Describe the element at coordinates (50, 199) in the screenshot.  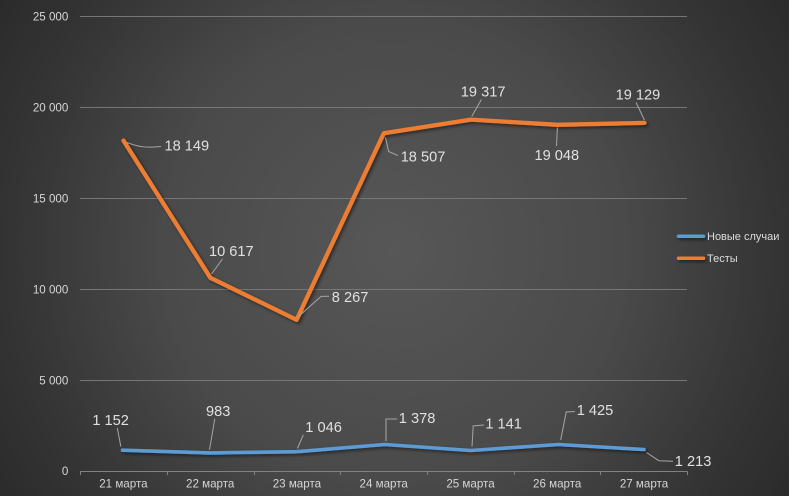
I see `svg-text: 15 000` at that location.